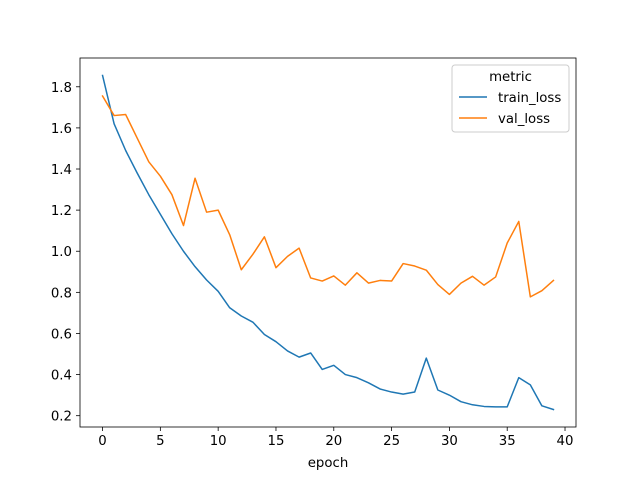 This screenshot has width=640, height=480. Describe the element at coordinates (61, 376) in the screenshot. I see `y-tick-label: 0.4` at that location.